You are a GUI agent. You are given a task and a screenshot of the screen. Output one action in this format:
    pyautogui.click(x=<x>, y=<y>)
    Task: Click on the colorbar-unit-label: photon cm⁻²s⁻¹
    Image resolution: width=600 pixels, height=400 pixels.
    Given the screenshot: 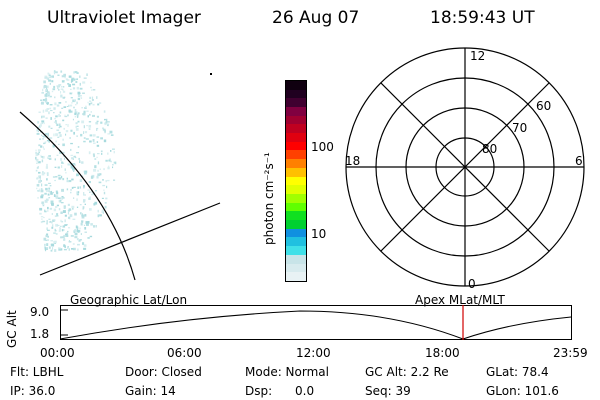 What is the action you would take?
    pyautogui.click(x=269, y=198)
    